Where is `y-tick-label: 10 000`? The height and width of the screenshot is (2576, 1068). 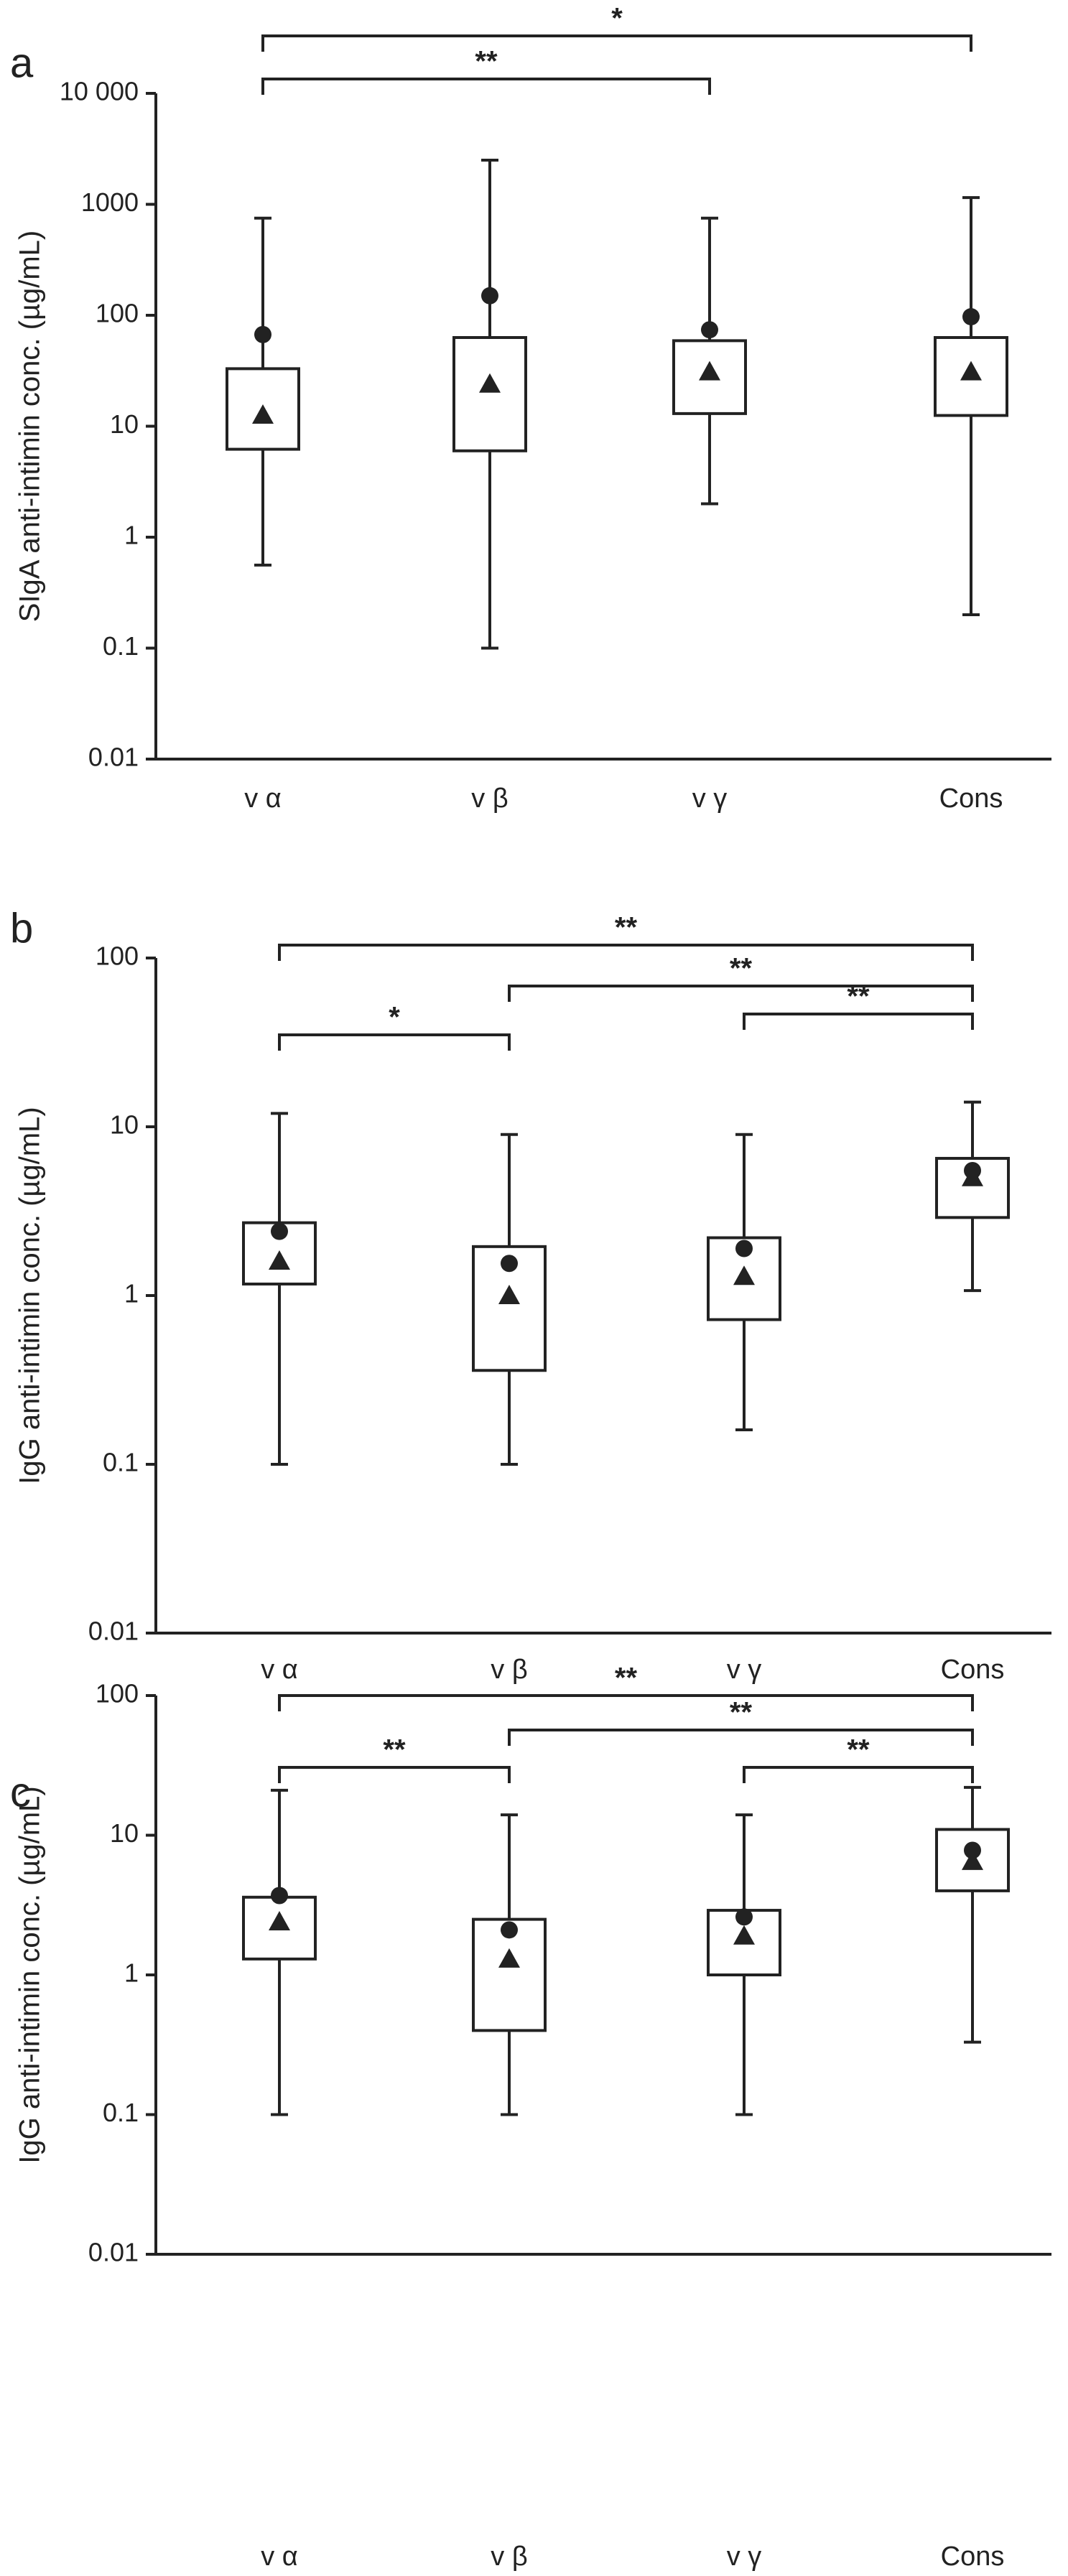
y-tick-label: 10 000 is located at coordinates (99, 92).